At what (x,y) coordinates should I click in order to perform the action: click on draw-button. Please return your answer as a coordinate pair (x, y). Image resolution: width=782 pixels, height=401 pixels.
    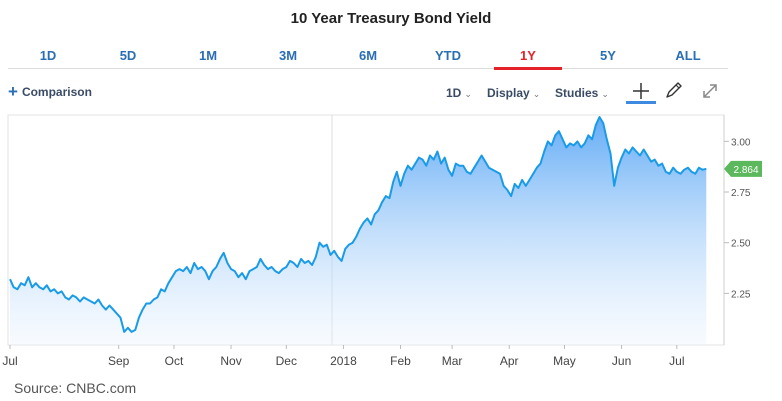
    Looking at the image, I should click on (677, 92).